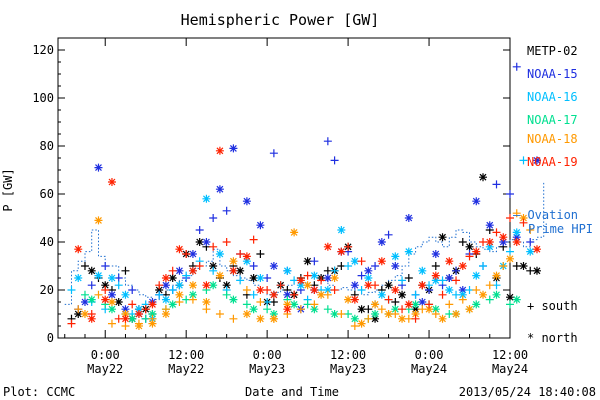 Image resolution: width=600 pixels, height=400 pixels. I want to click on legend-entry-noaa-16: NOAA-16, so click(552, 97).